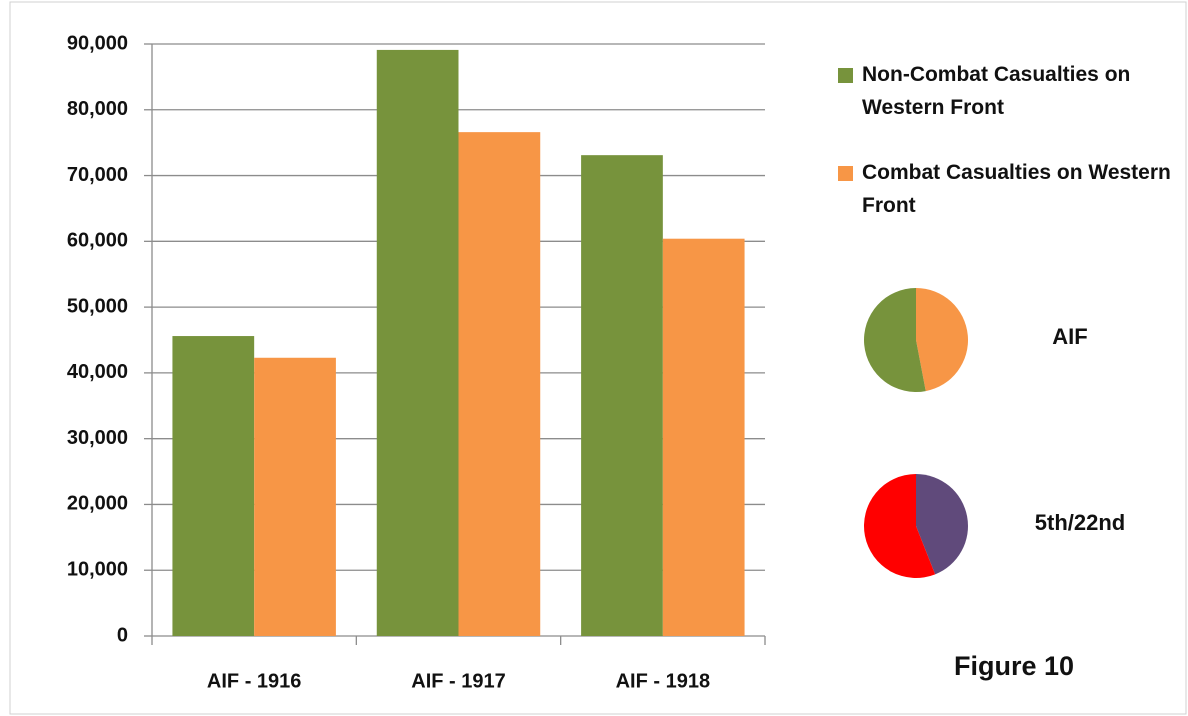 This screenshot has height=716, width=1188. I want to click on x-tick-label: AIF - 1917, so click(458, 681).